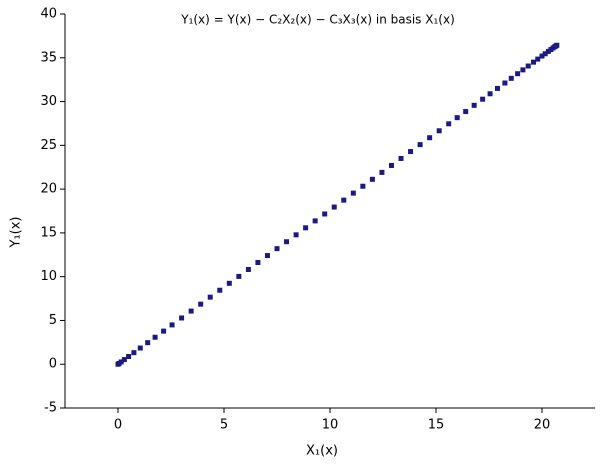  What do you see at coordinates (48, 276) in the screenshot?
I see `y-tick-label: 10` at bounding box center [48, 276].